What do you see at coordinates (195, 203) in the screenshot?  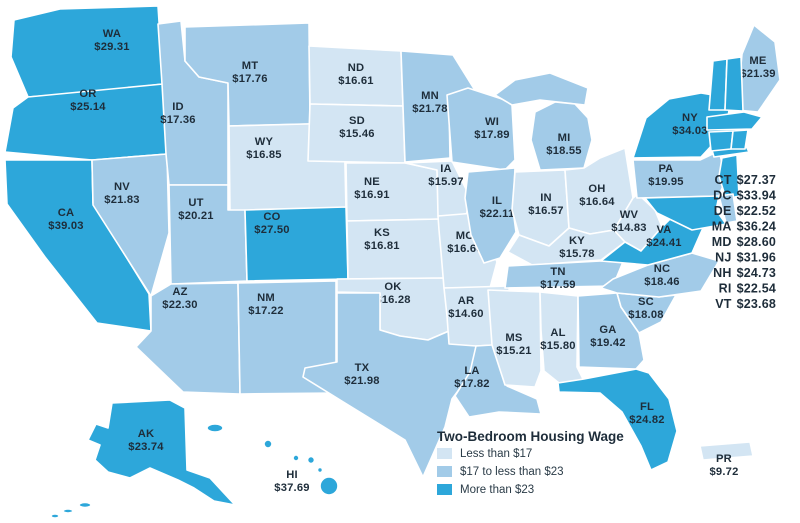 I see `state-ut-abbr: UT` at bounding box center [195, 203].